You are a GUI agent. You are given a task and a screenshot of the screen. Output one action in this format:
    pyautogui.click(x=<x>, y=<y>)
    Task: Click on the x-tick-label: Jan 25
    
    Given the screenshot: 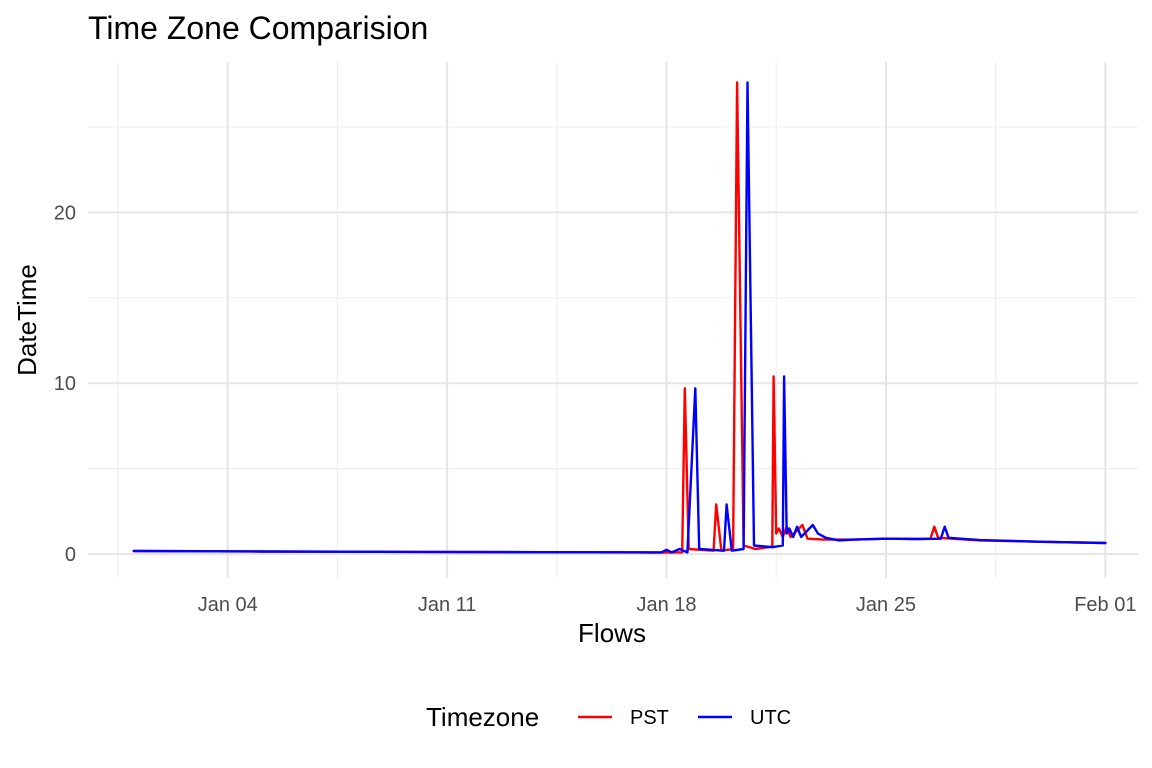 What is the action you would take?
    pyautogui.click(x=886, y=605)
    